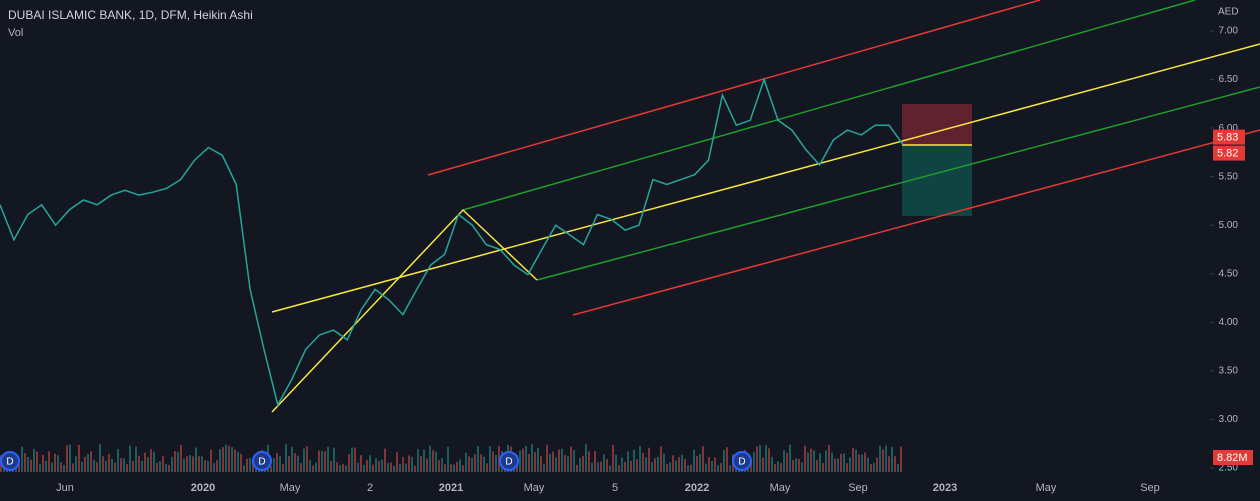 This screenshot has height=501, width=1260. Describe the element at coordinates (1229, 137) in the screenshot. I see `price-badge` at that location.